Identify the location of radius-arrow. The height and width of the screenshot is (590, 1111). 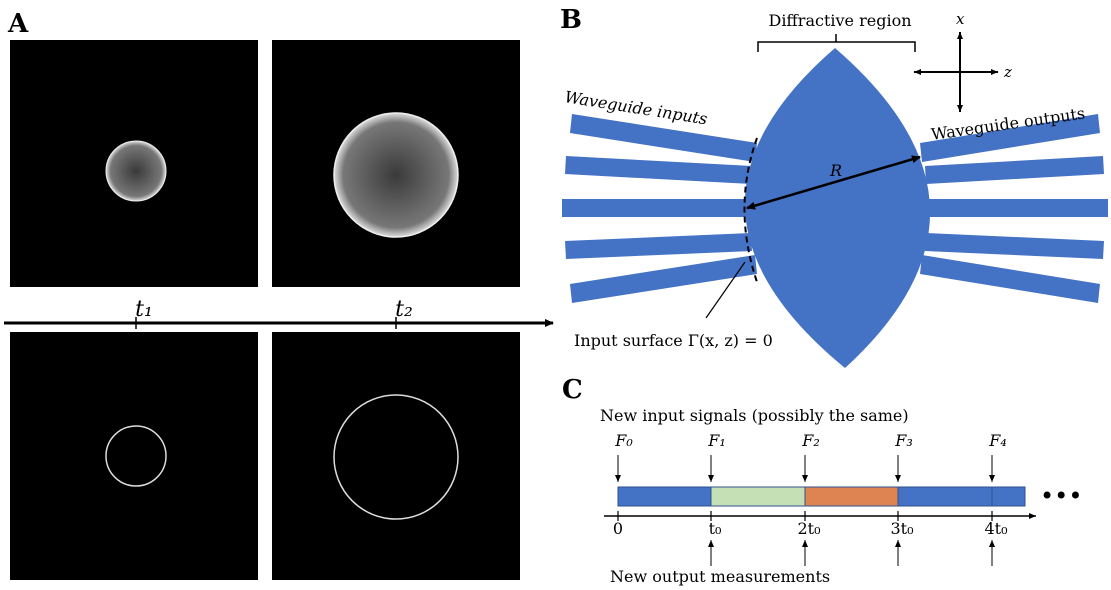
(833, 182).